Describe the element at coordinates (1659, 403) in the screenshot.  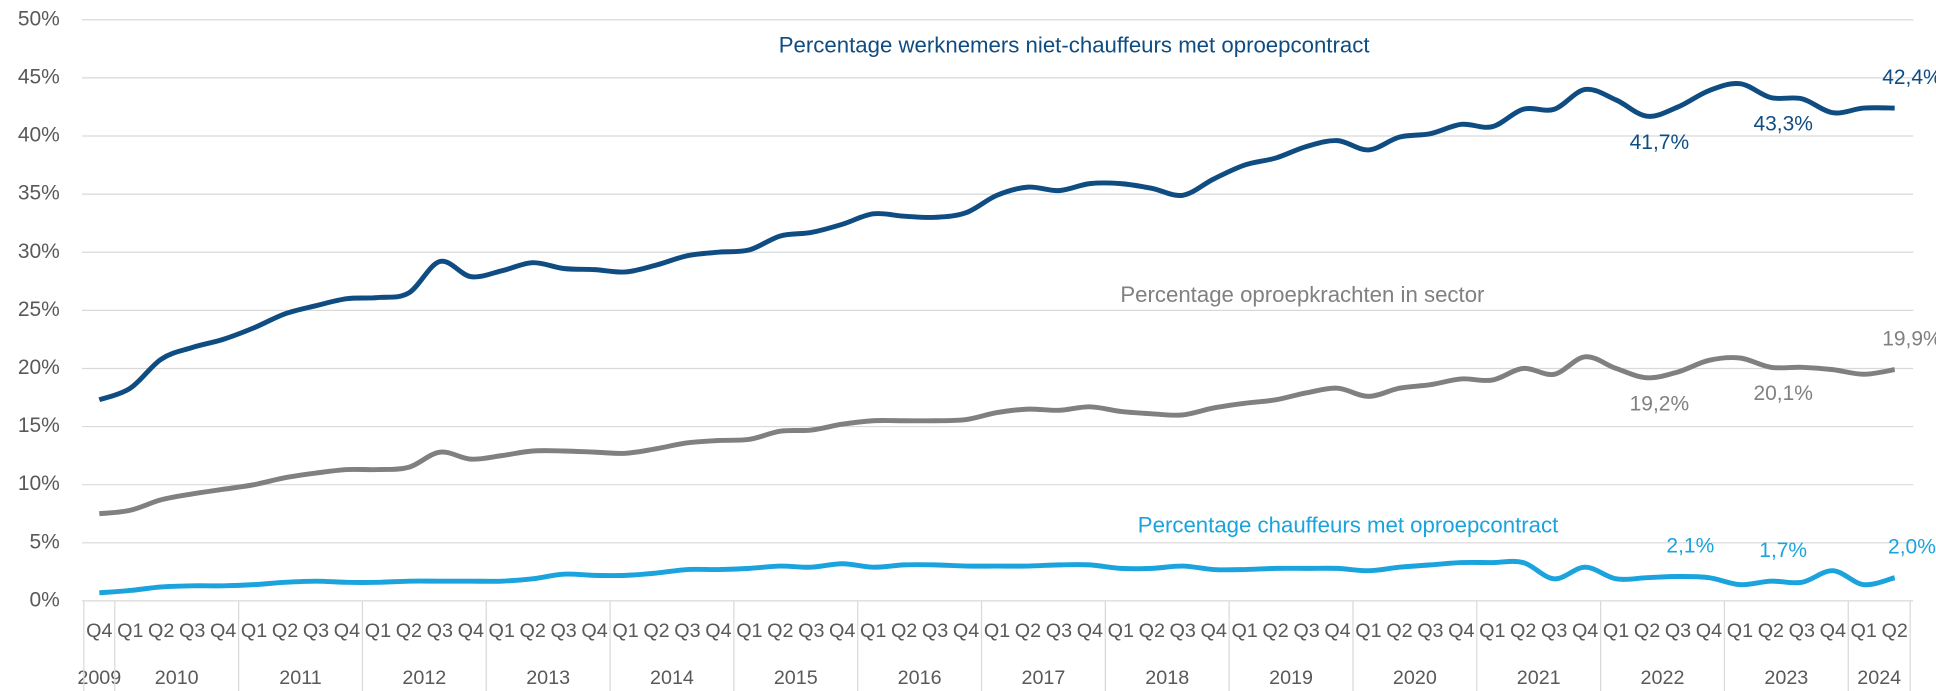
I see `data-label: 19,2%` at that location.